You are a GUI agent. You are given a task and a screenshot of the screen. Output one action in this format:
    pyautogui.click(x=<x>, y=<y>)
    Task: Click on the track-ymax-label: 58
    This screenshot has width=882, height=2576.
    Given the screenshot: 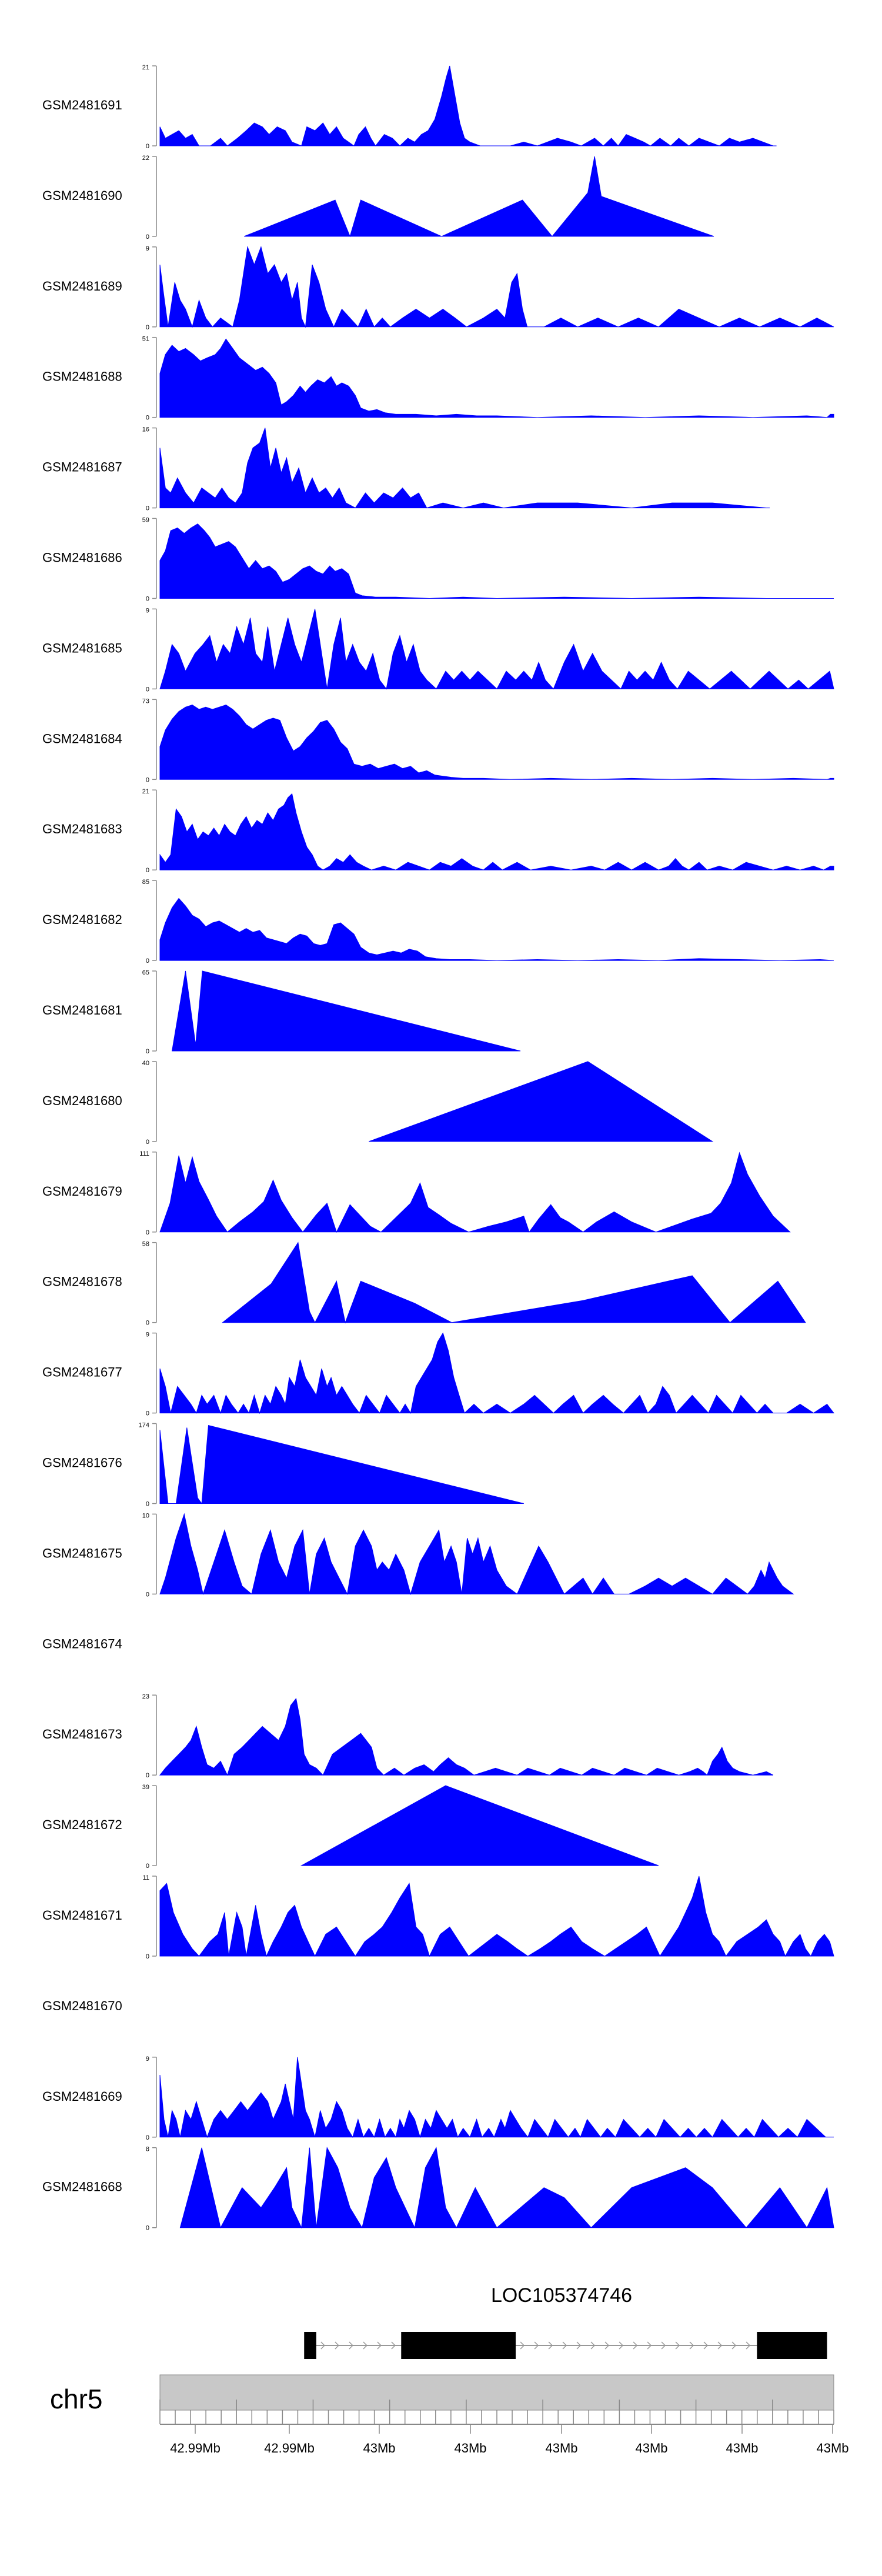 What is the action you would take?
    pyautogui.click(x=145, y=1244)
    